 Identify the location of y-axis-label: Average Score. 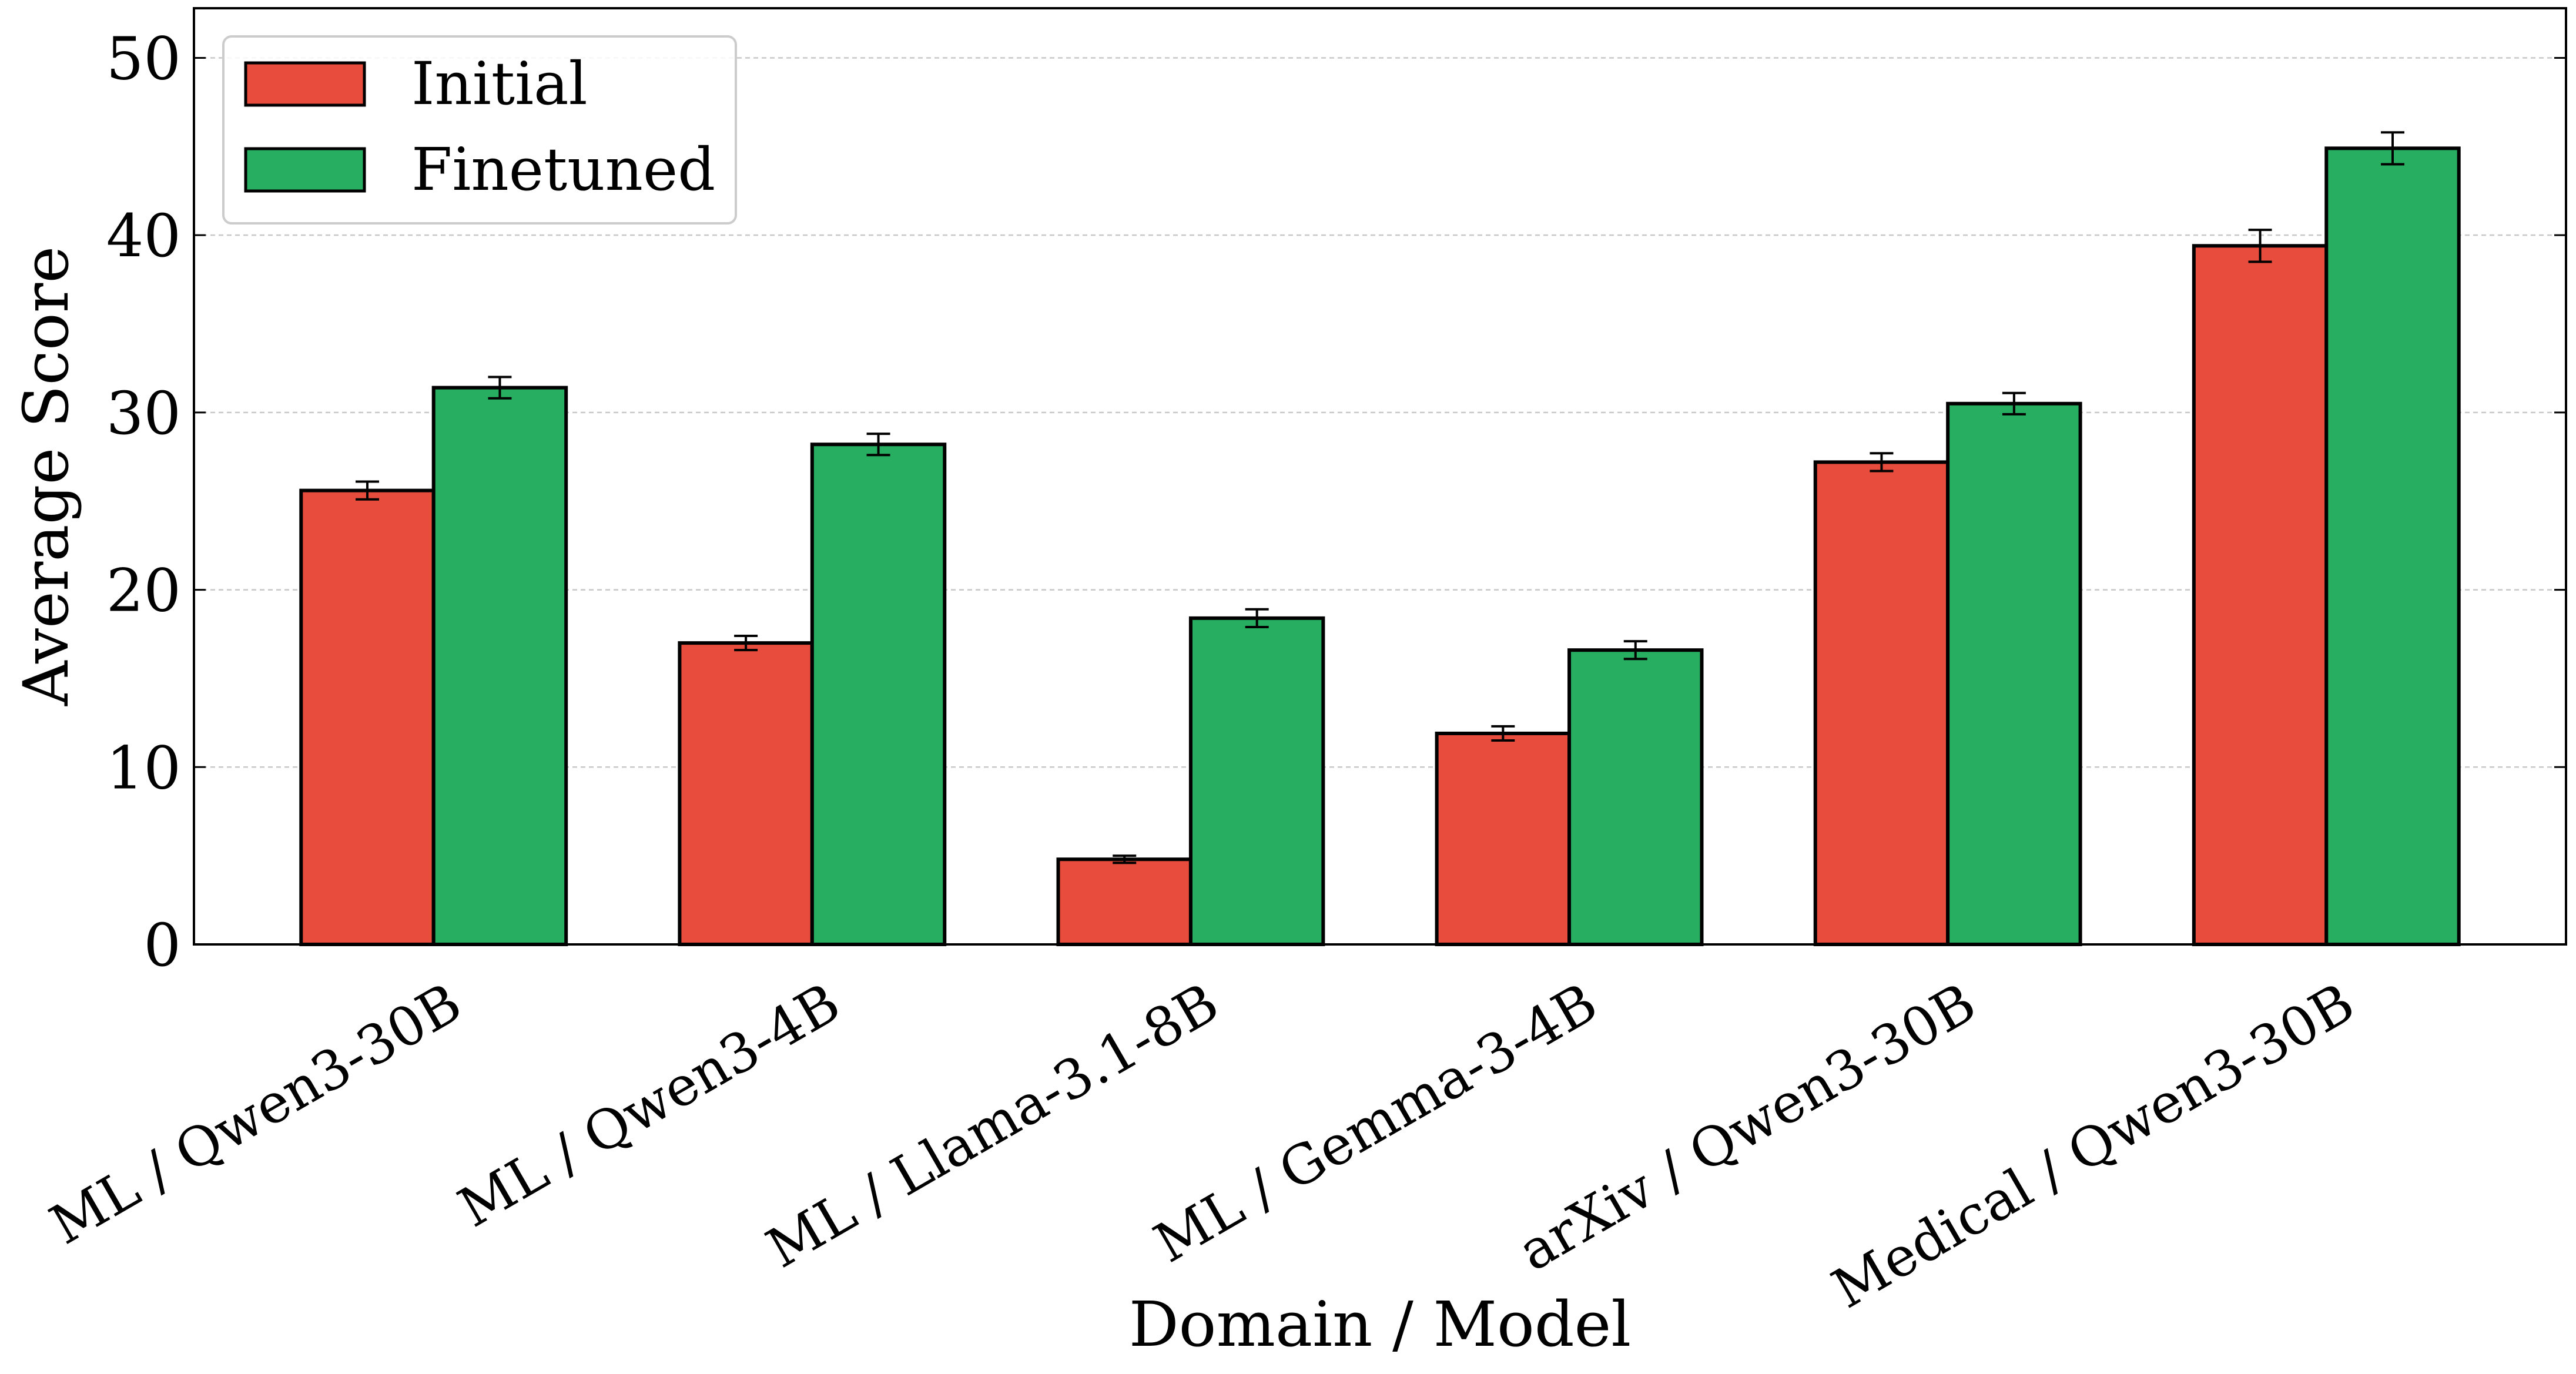
(46, 476).